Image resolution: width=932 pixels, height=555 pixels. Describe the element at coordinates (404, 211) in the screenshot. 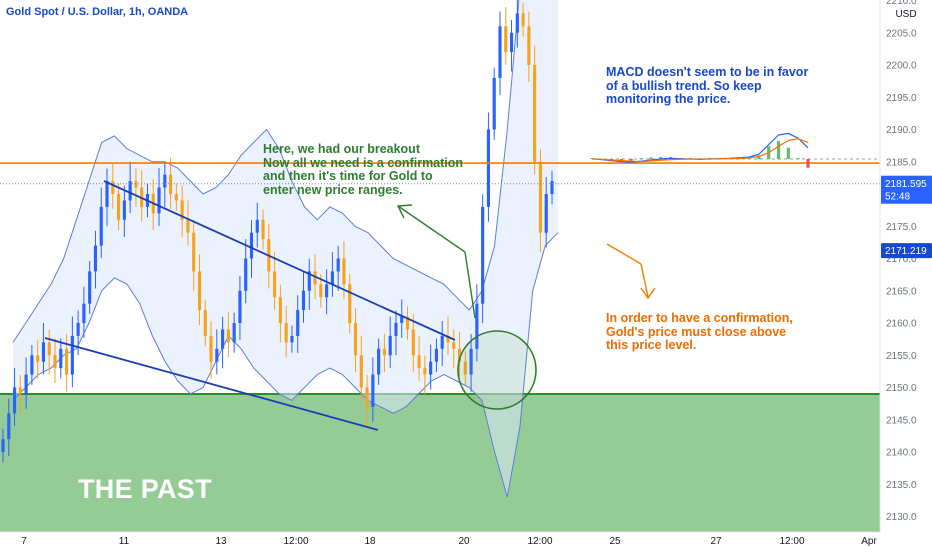

I see `green-arrow-head` at that location.